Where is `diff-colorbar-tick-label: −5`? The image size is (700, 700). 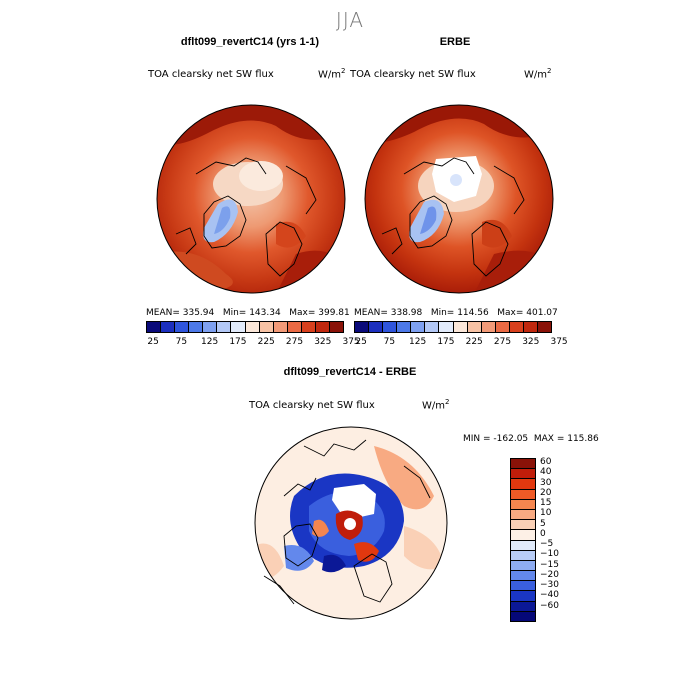
diff-colorbar-tick-label: −5 is located at coordinates (547, 544).